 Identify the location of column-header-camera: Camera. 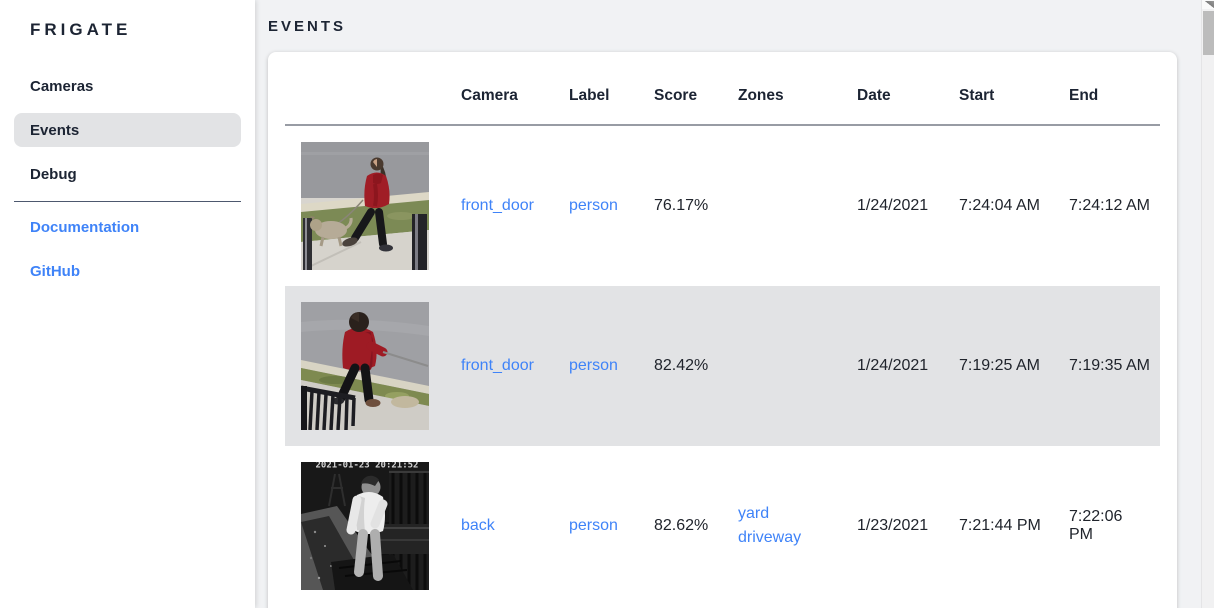
(489, 95).